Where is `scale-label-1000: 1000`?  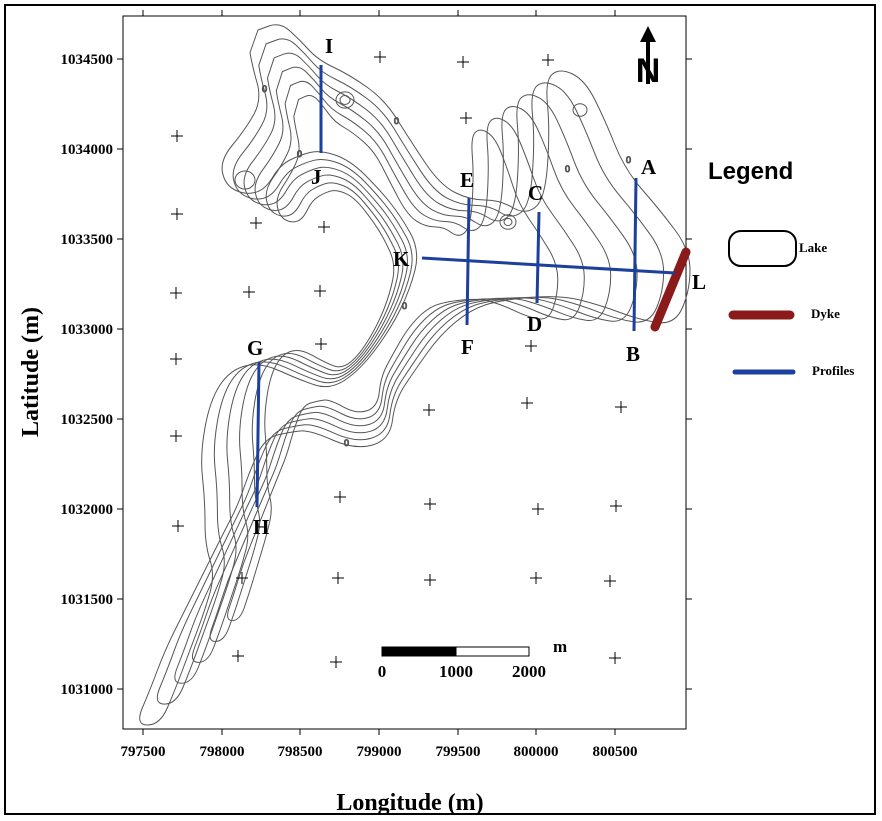 scale-label-1000: 1000 is located at coordinates (456, 671).